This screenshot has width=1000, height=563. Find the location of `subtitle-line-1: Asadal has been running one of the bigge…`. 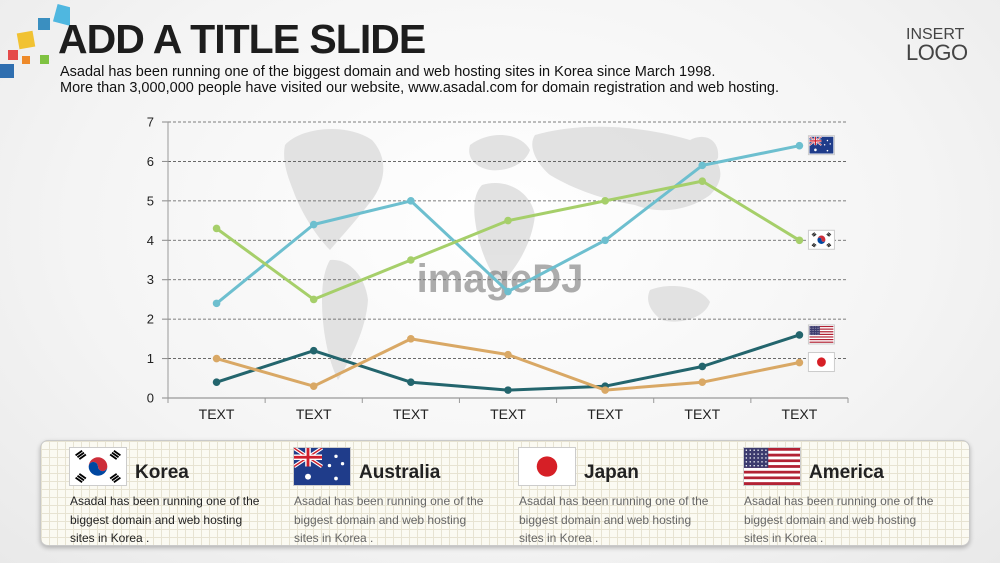

subtitle-line-1: Asadal has been running one of the bigge… is located at coordinates (388, 72).